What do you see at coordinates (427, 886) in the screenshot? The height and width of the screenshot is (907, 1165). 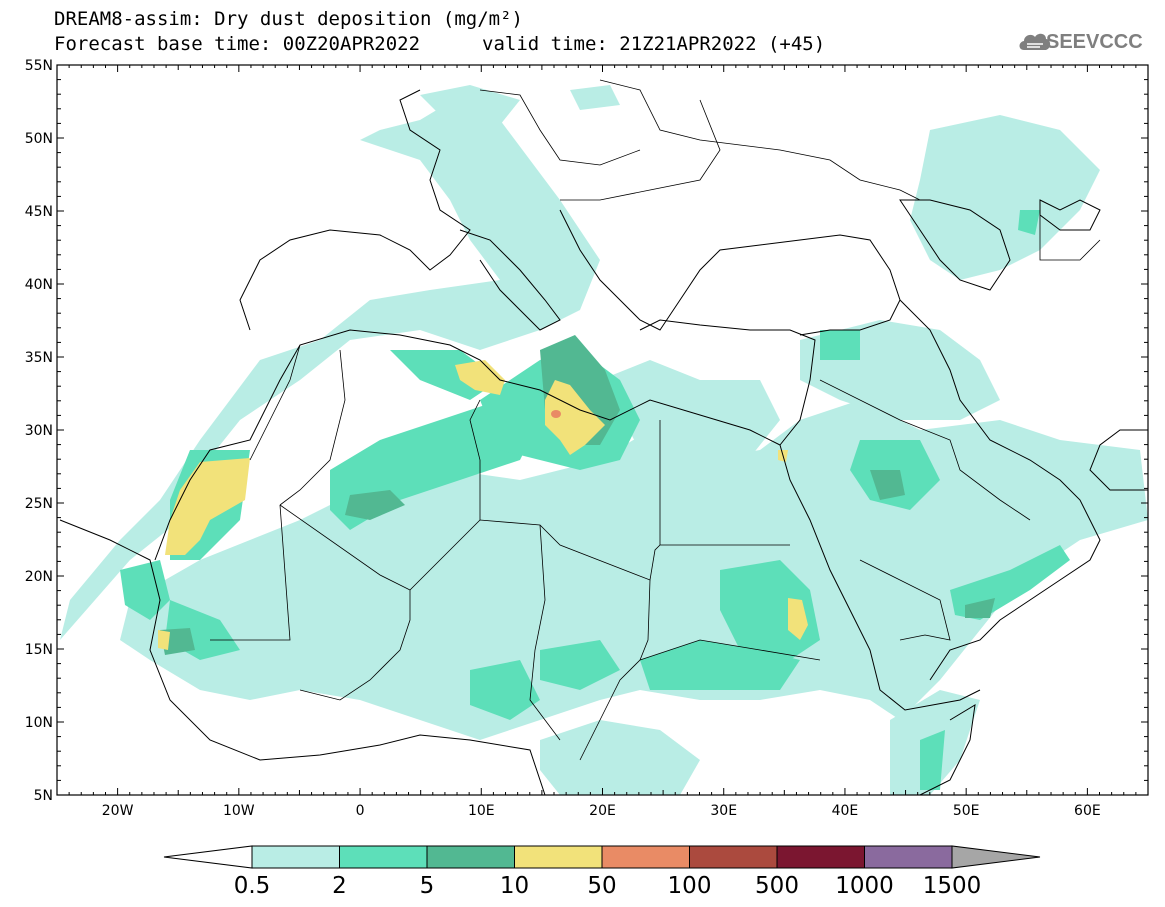 I see `colorbar-level-label: 5` at bounding box center [427, 886].